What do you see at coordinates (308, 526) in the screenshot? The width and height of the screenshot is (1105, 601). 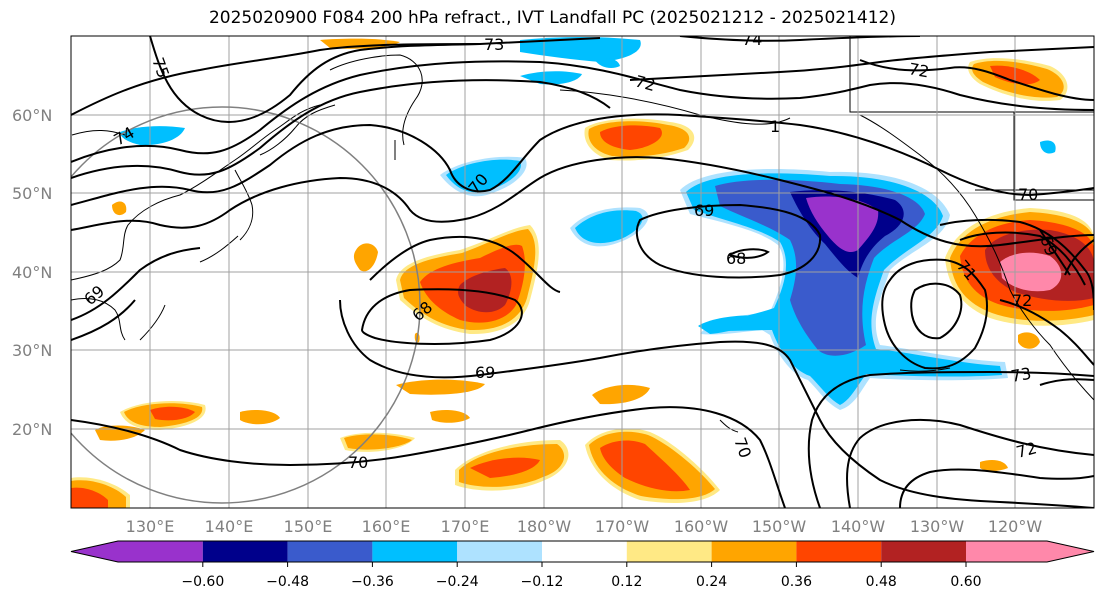 I see `lon-label: 150°E` at bounding box center [308, 526].